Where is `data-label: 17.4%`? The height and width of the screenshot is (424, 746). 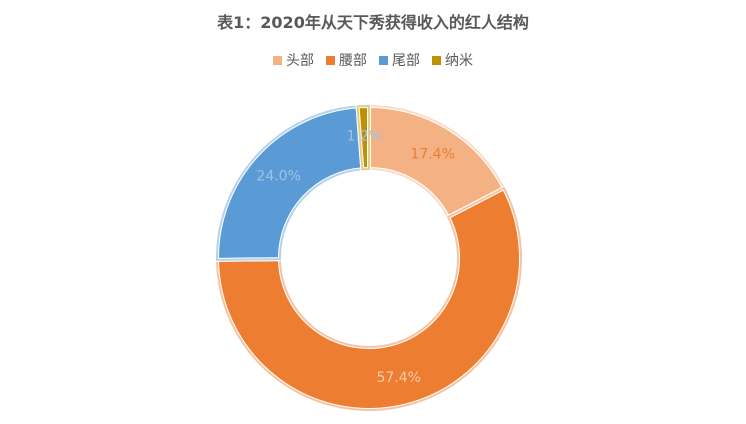 data-label: 17.4% is located at coordinates (432, 154).